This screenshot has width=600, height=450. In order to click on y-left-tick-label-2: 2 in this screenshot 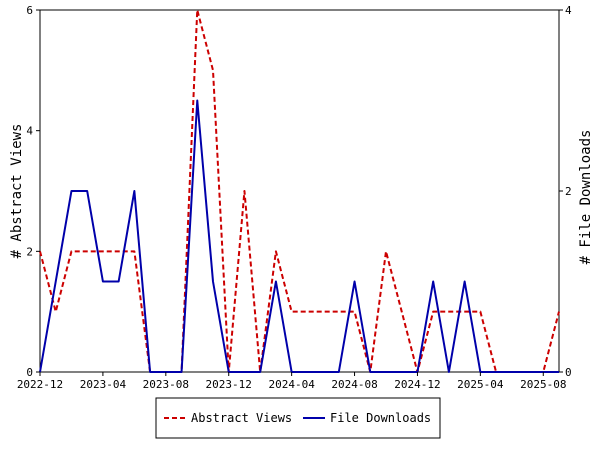, I will do `click(29, 251)`.